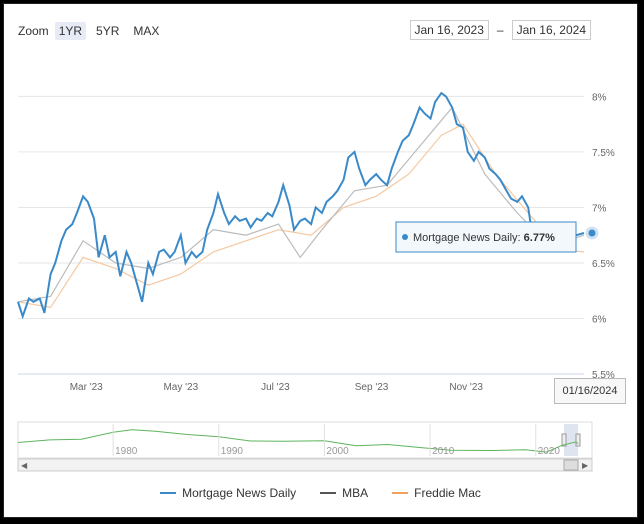 This screenshot has height=524, width=644. I want to click on range-from-input: Jan 16, 2023, so click(449, 30).